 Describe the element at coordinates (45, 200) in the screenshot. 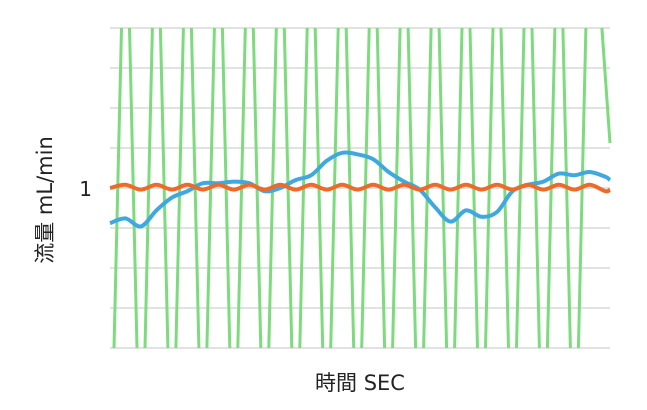

I see `y-axis-label: 流量 mL/min` at that location.